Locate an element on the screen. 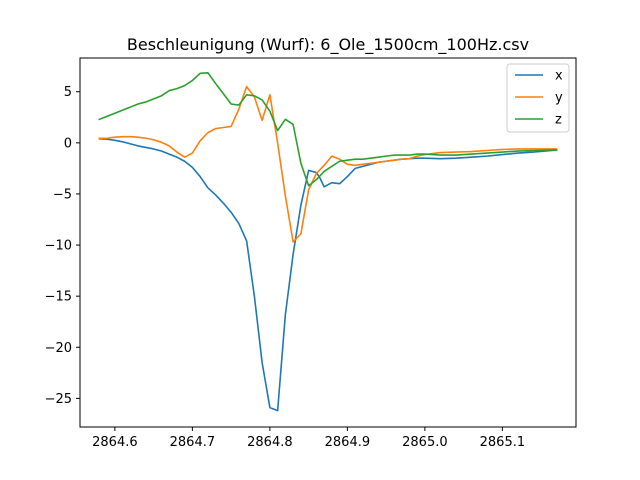 Image resolution: width=640 pixels, height=480 pixels. x-tick-label: 2864.9 is located at coordinates (348, 442).